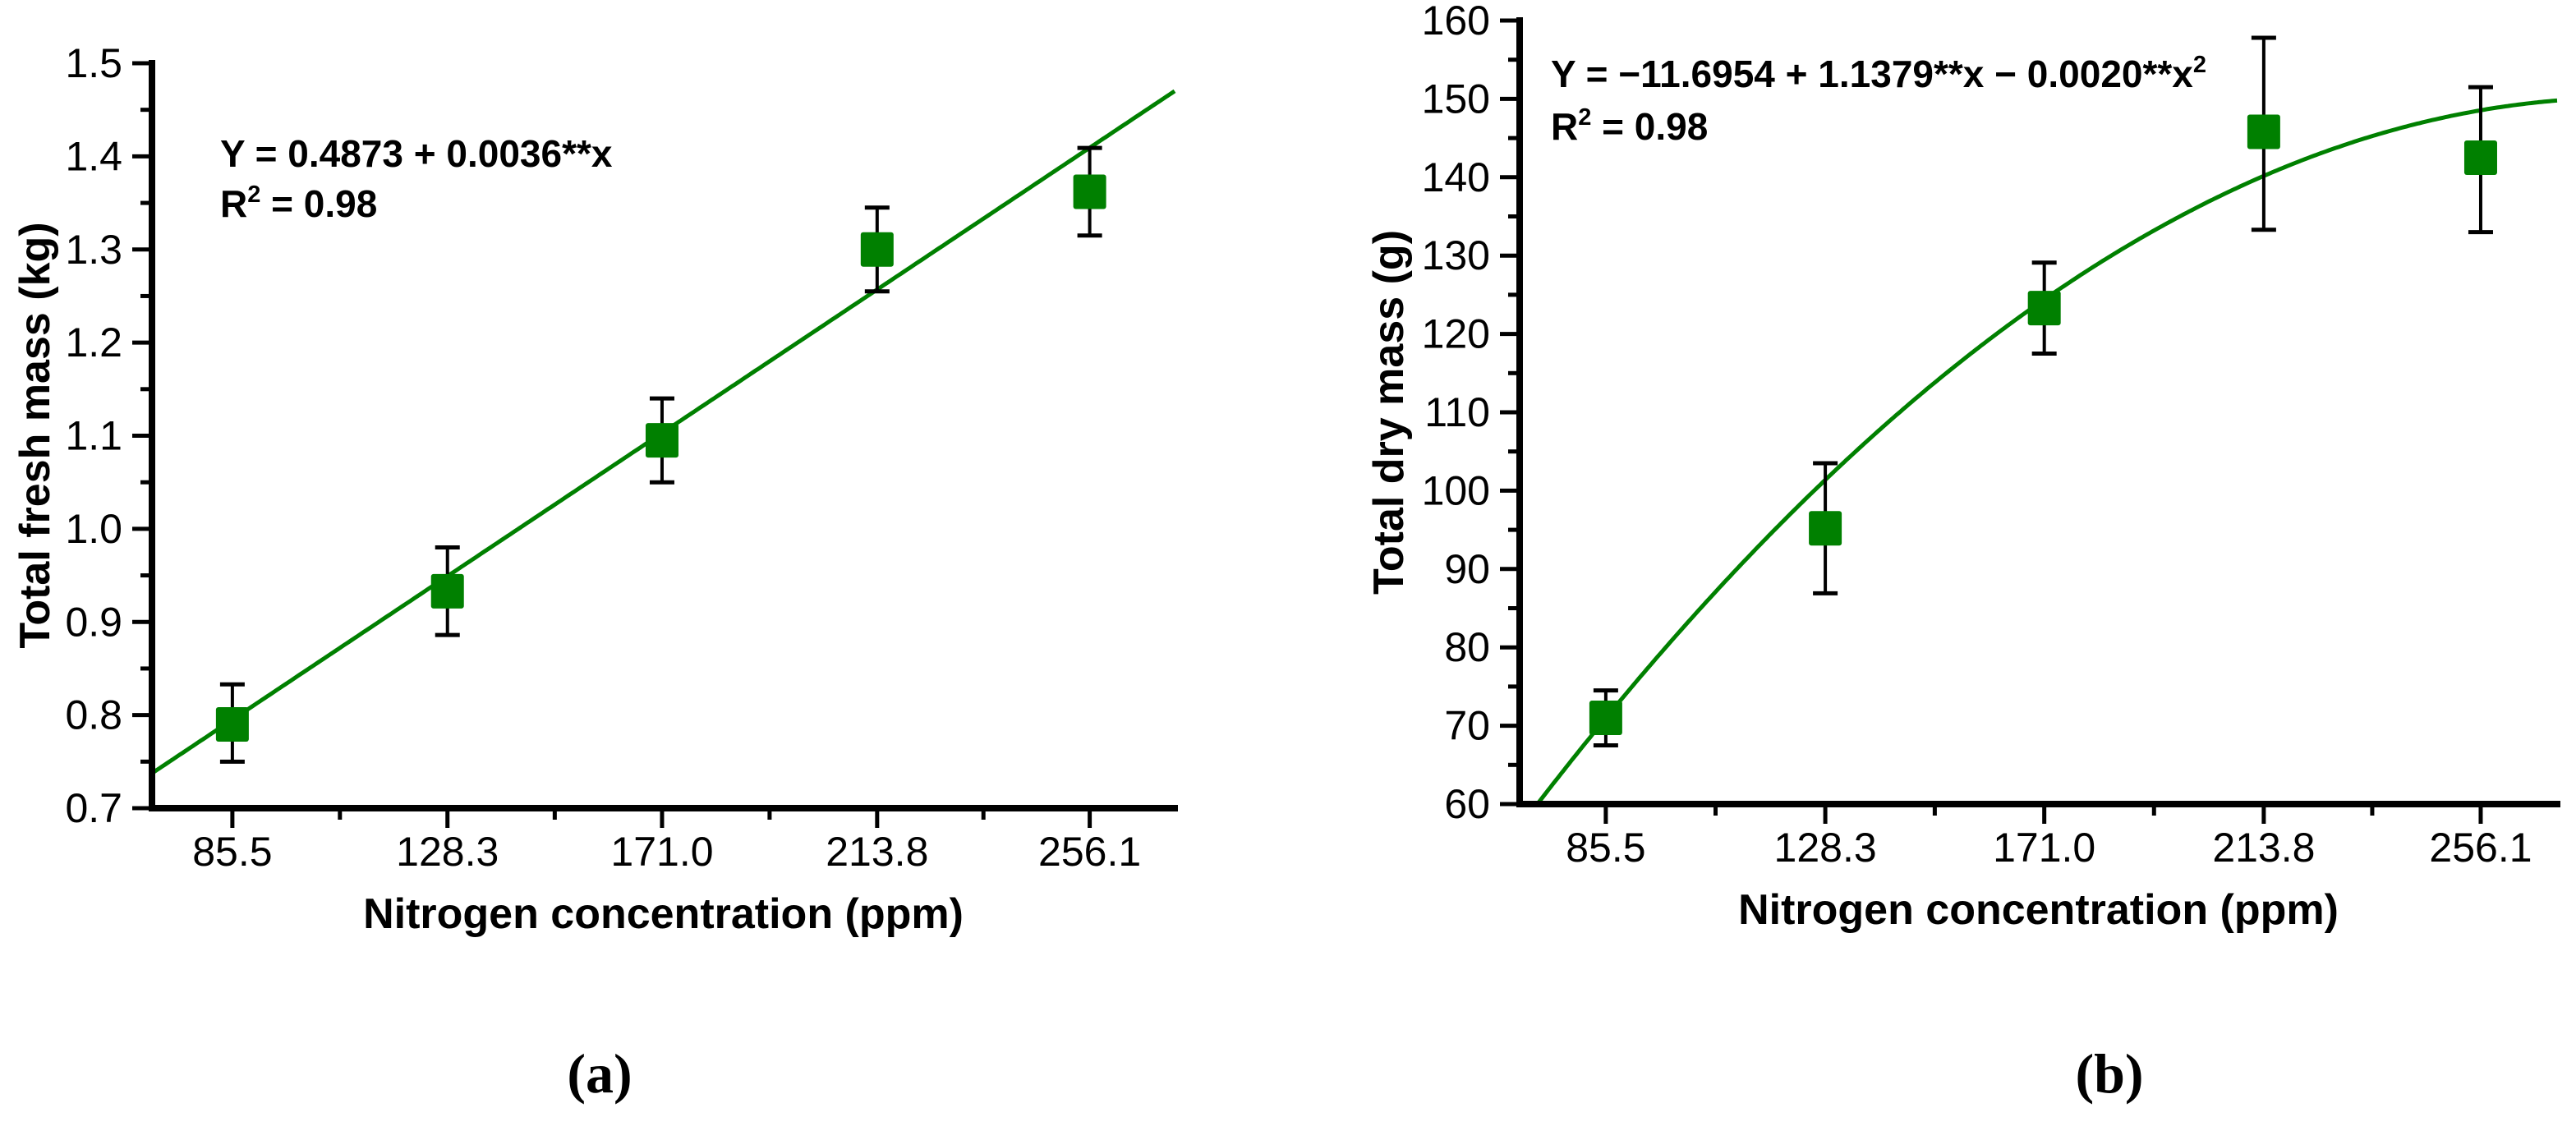 The image size is (2576, 1140). Describe the element at coordinates (93, 715) in the screenshot. I see `y-tick-label: 0.8` at that location.